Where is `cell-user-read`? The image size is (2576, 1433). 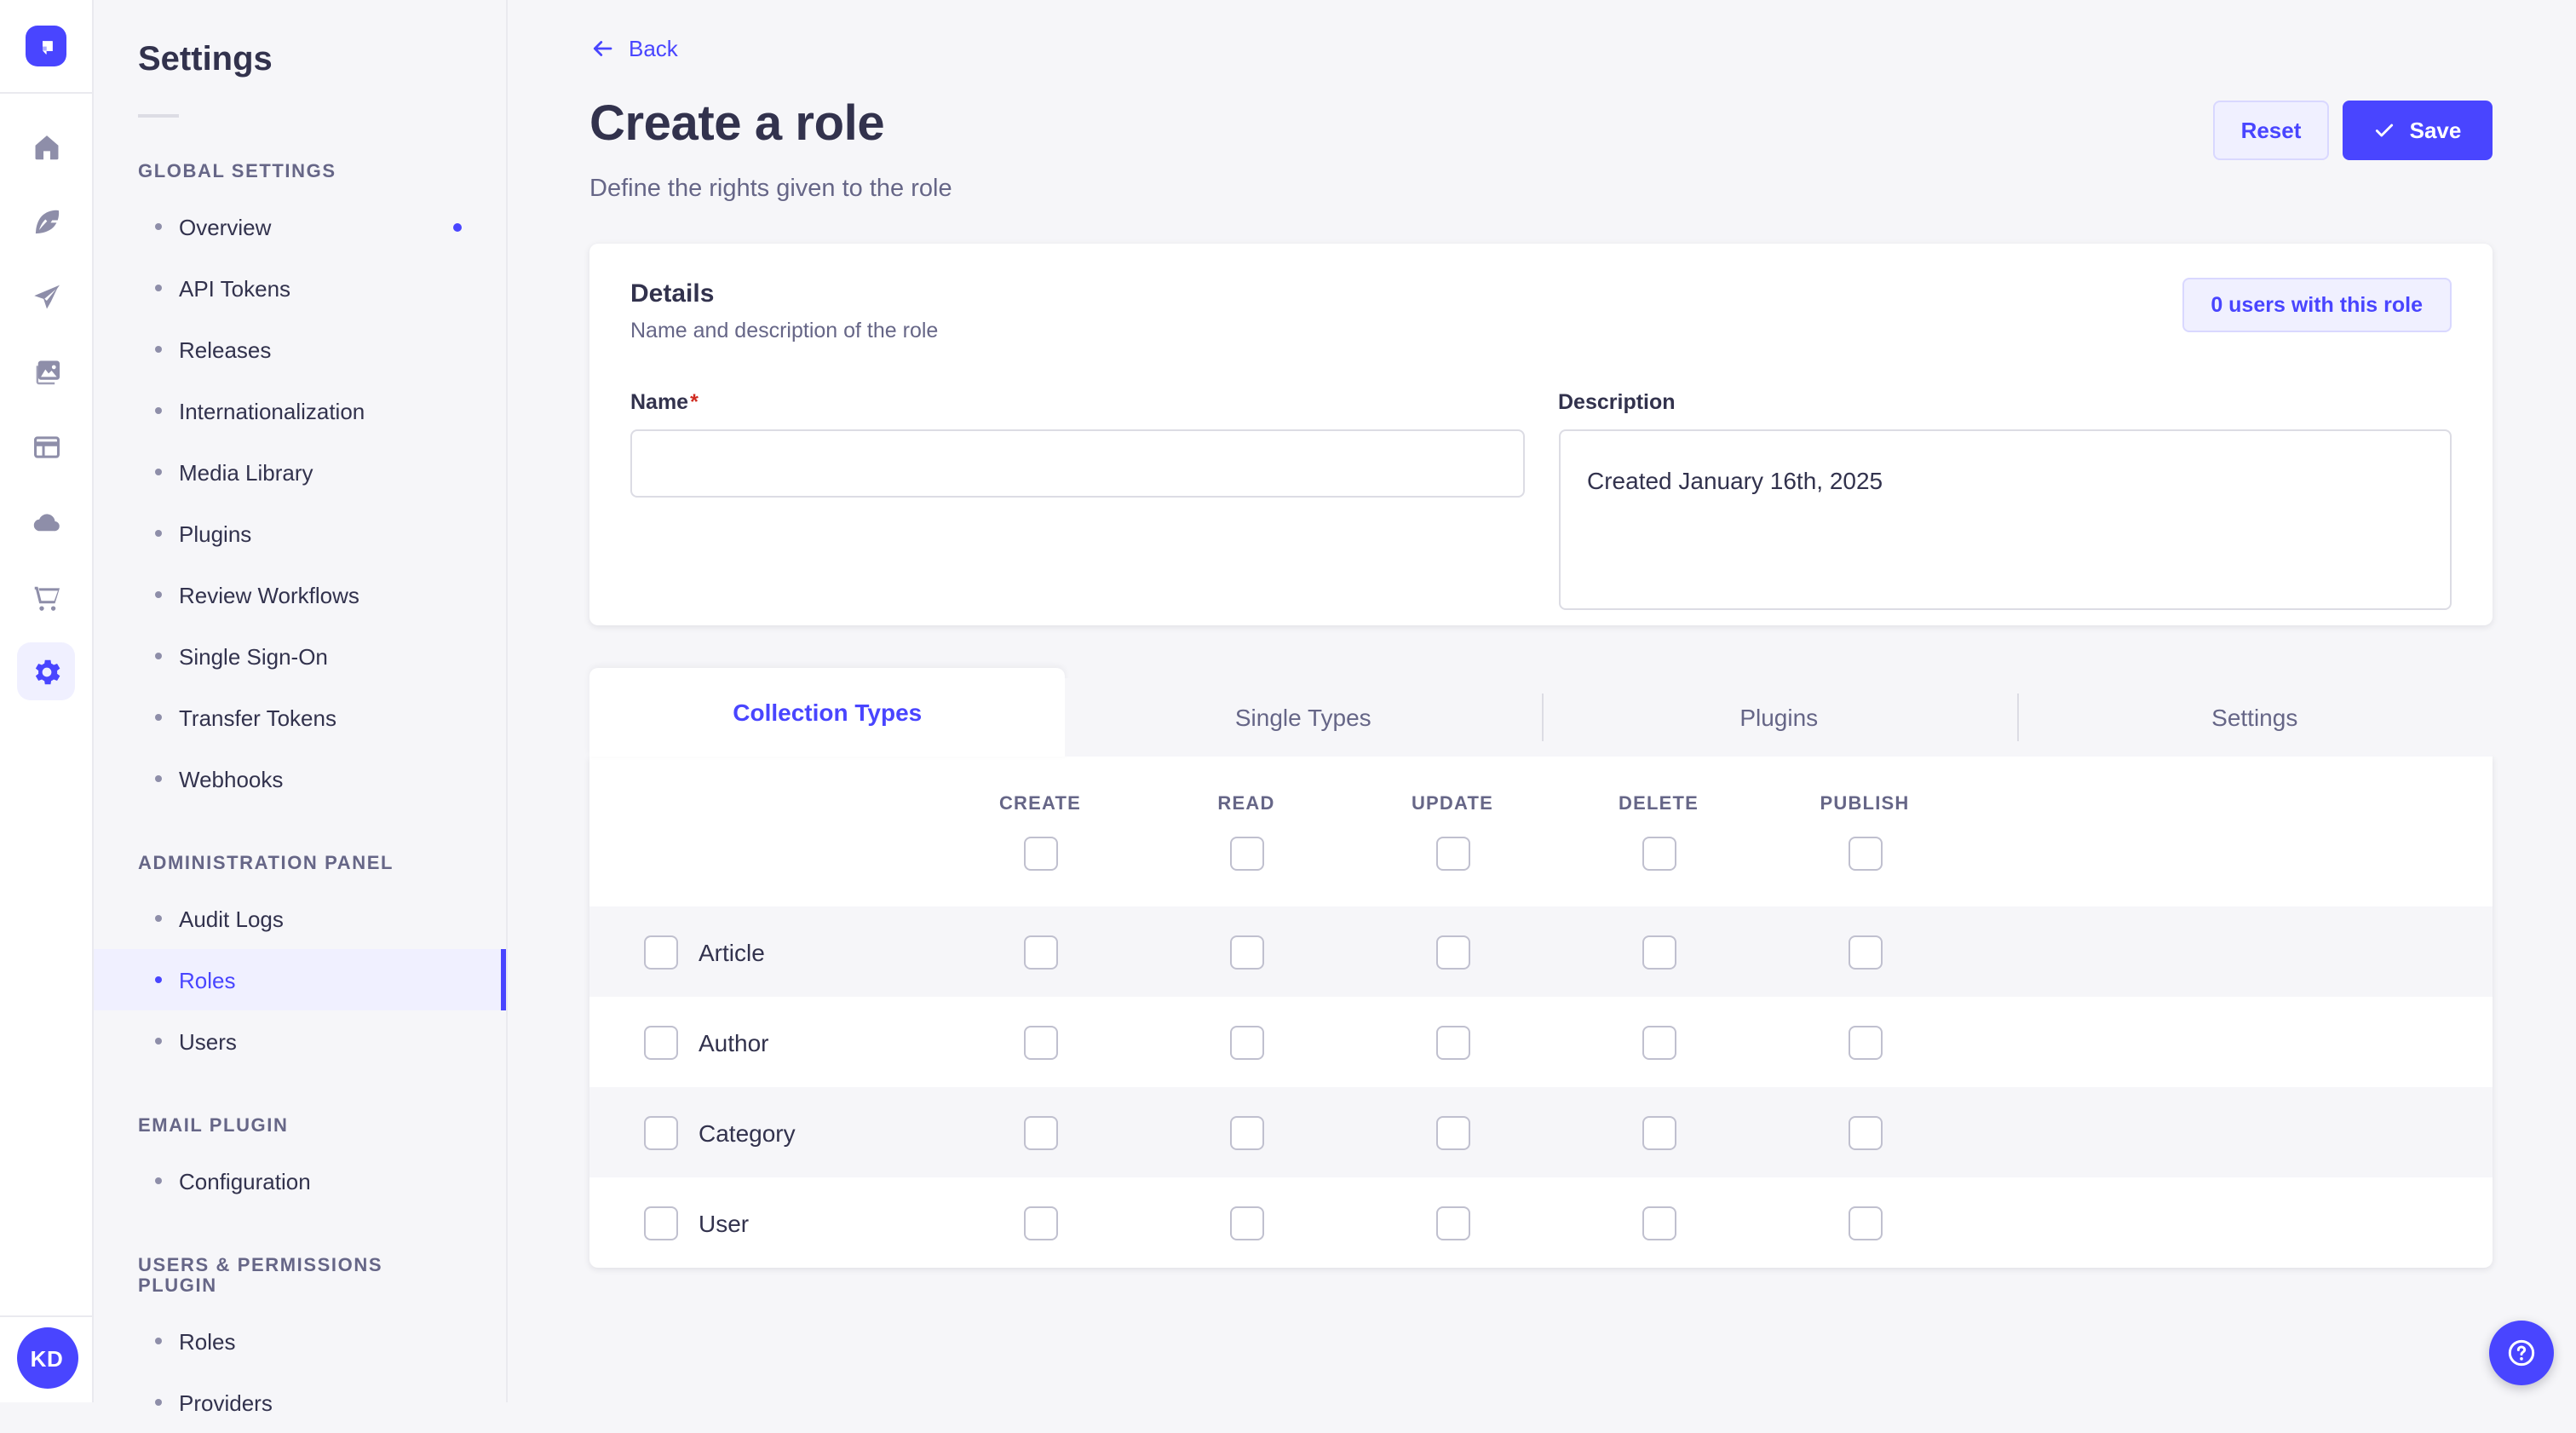
cell-user-read is located at coordinates (1246, 1223).